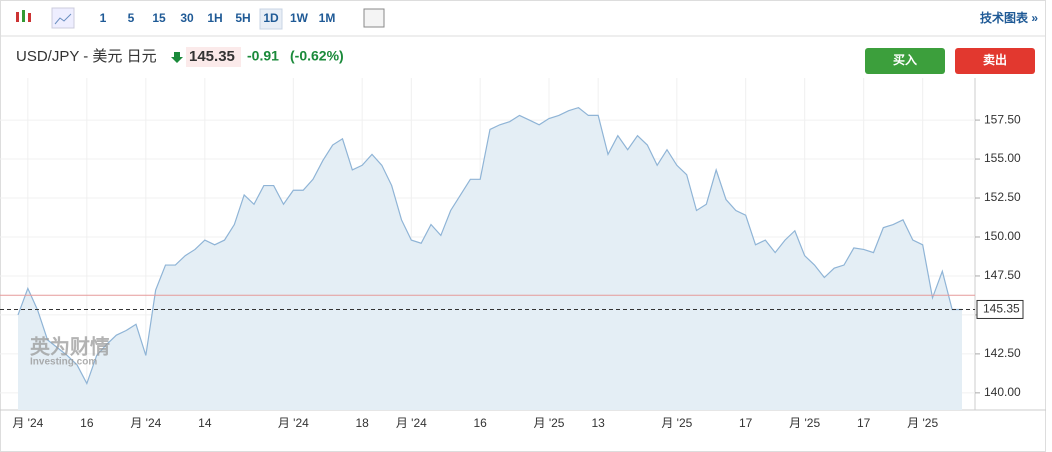 The width and height of the screenshot is (1052, 452). What do you see at coordinates (1002, 119) in the screenshot?
I see `y-tick-label: 157.50` at bounding box center [1002, 119].